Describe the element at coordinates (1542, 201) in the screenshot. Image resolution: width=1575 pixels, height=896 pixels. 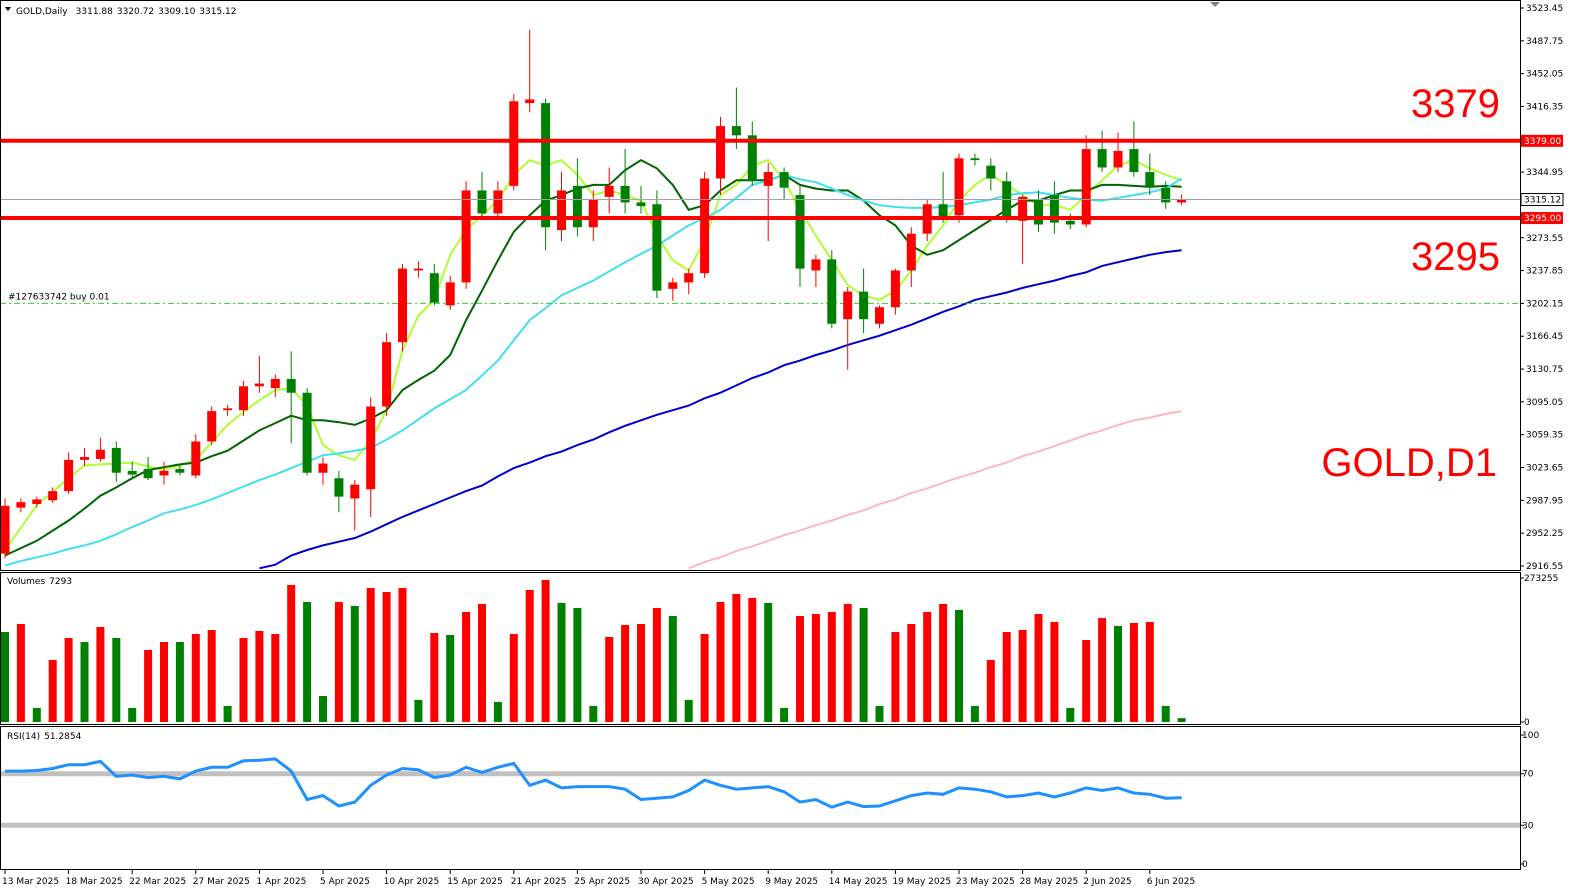
I see `bid-label: 3315.12` at that location.